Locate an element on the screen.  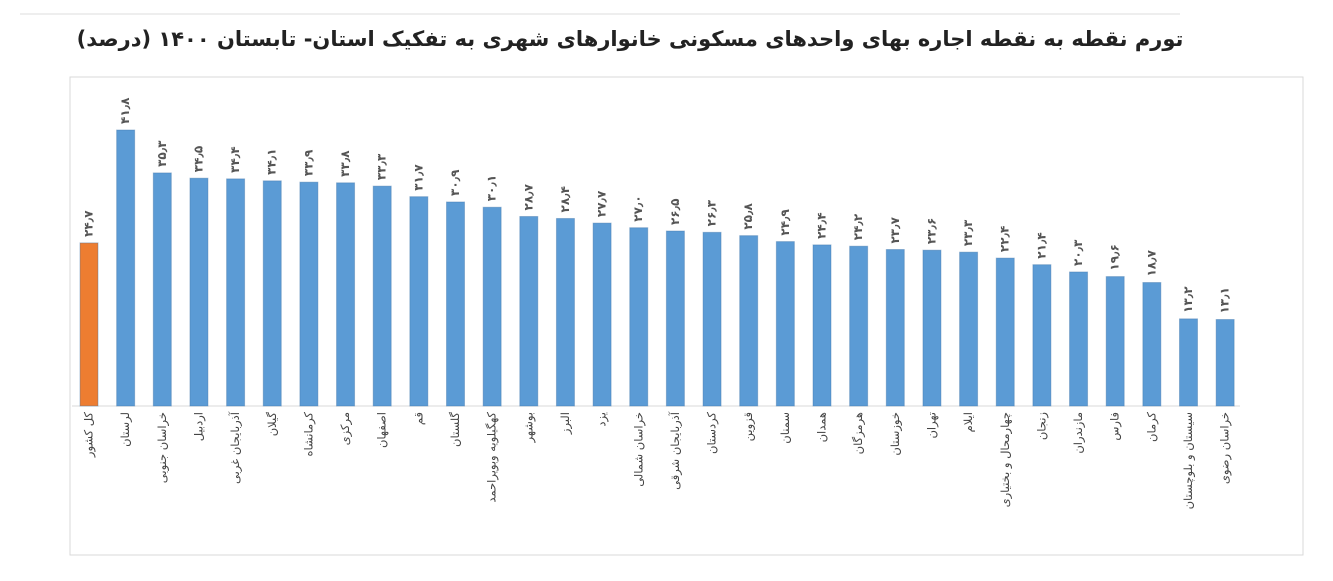
category-label: خراسان جنوبی is located at coordinates (162, 447).